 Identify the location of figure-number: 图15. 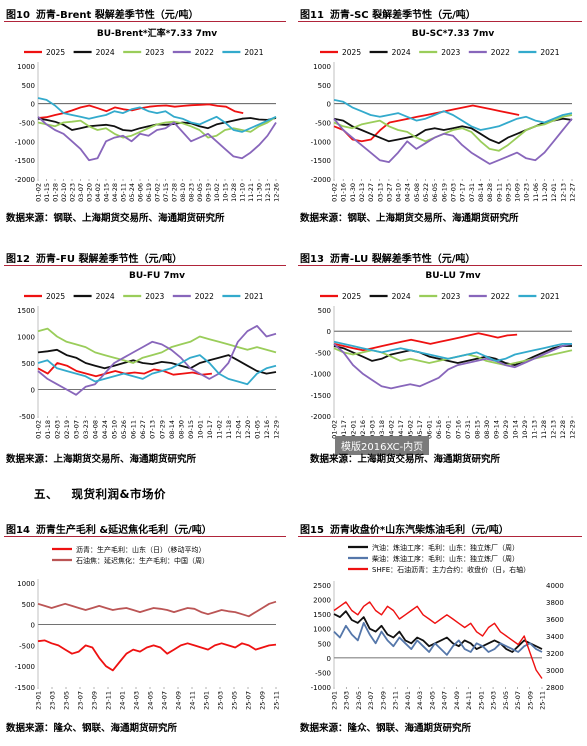
(312, 530).